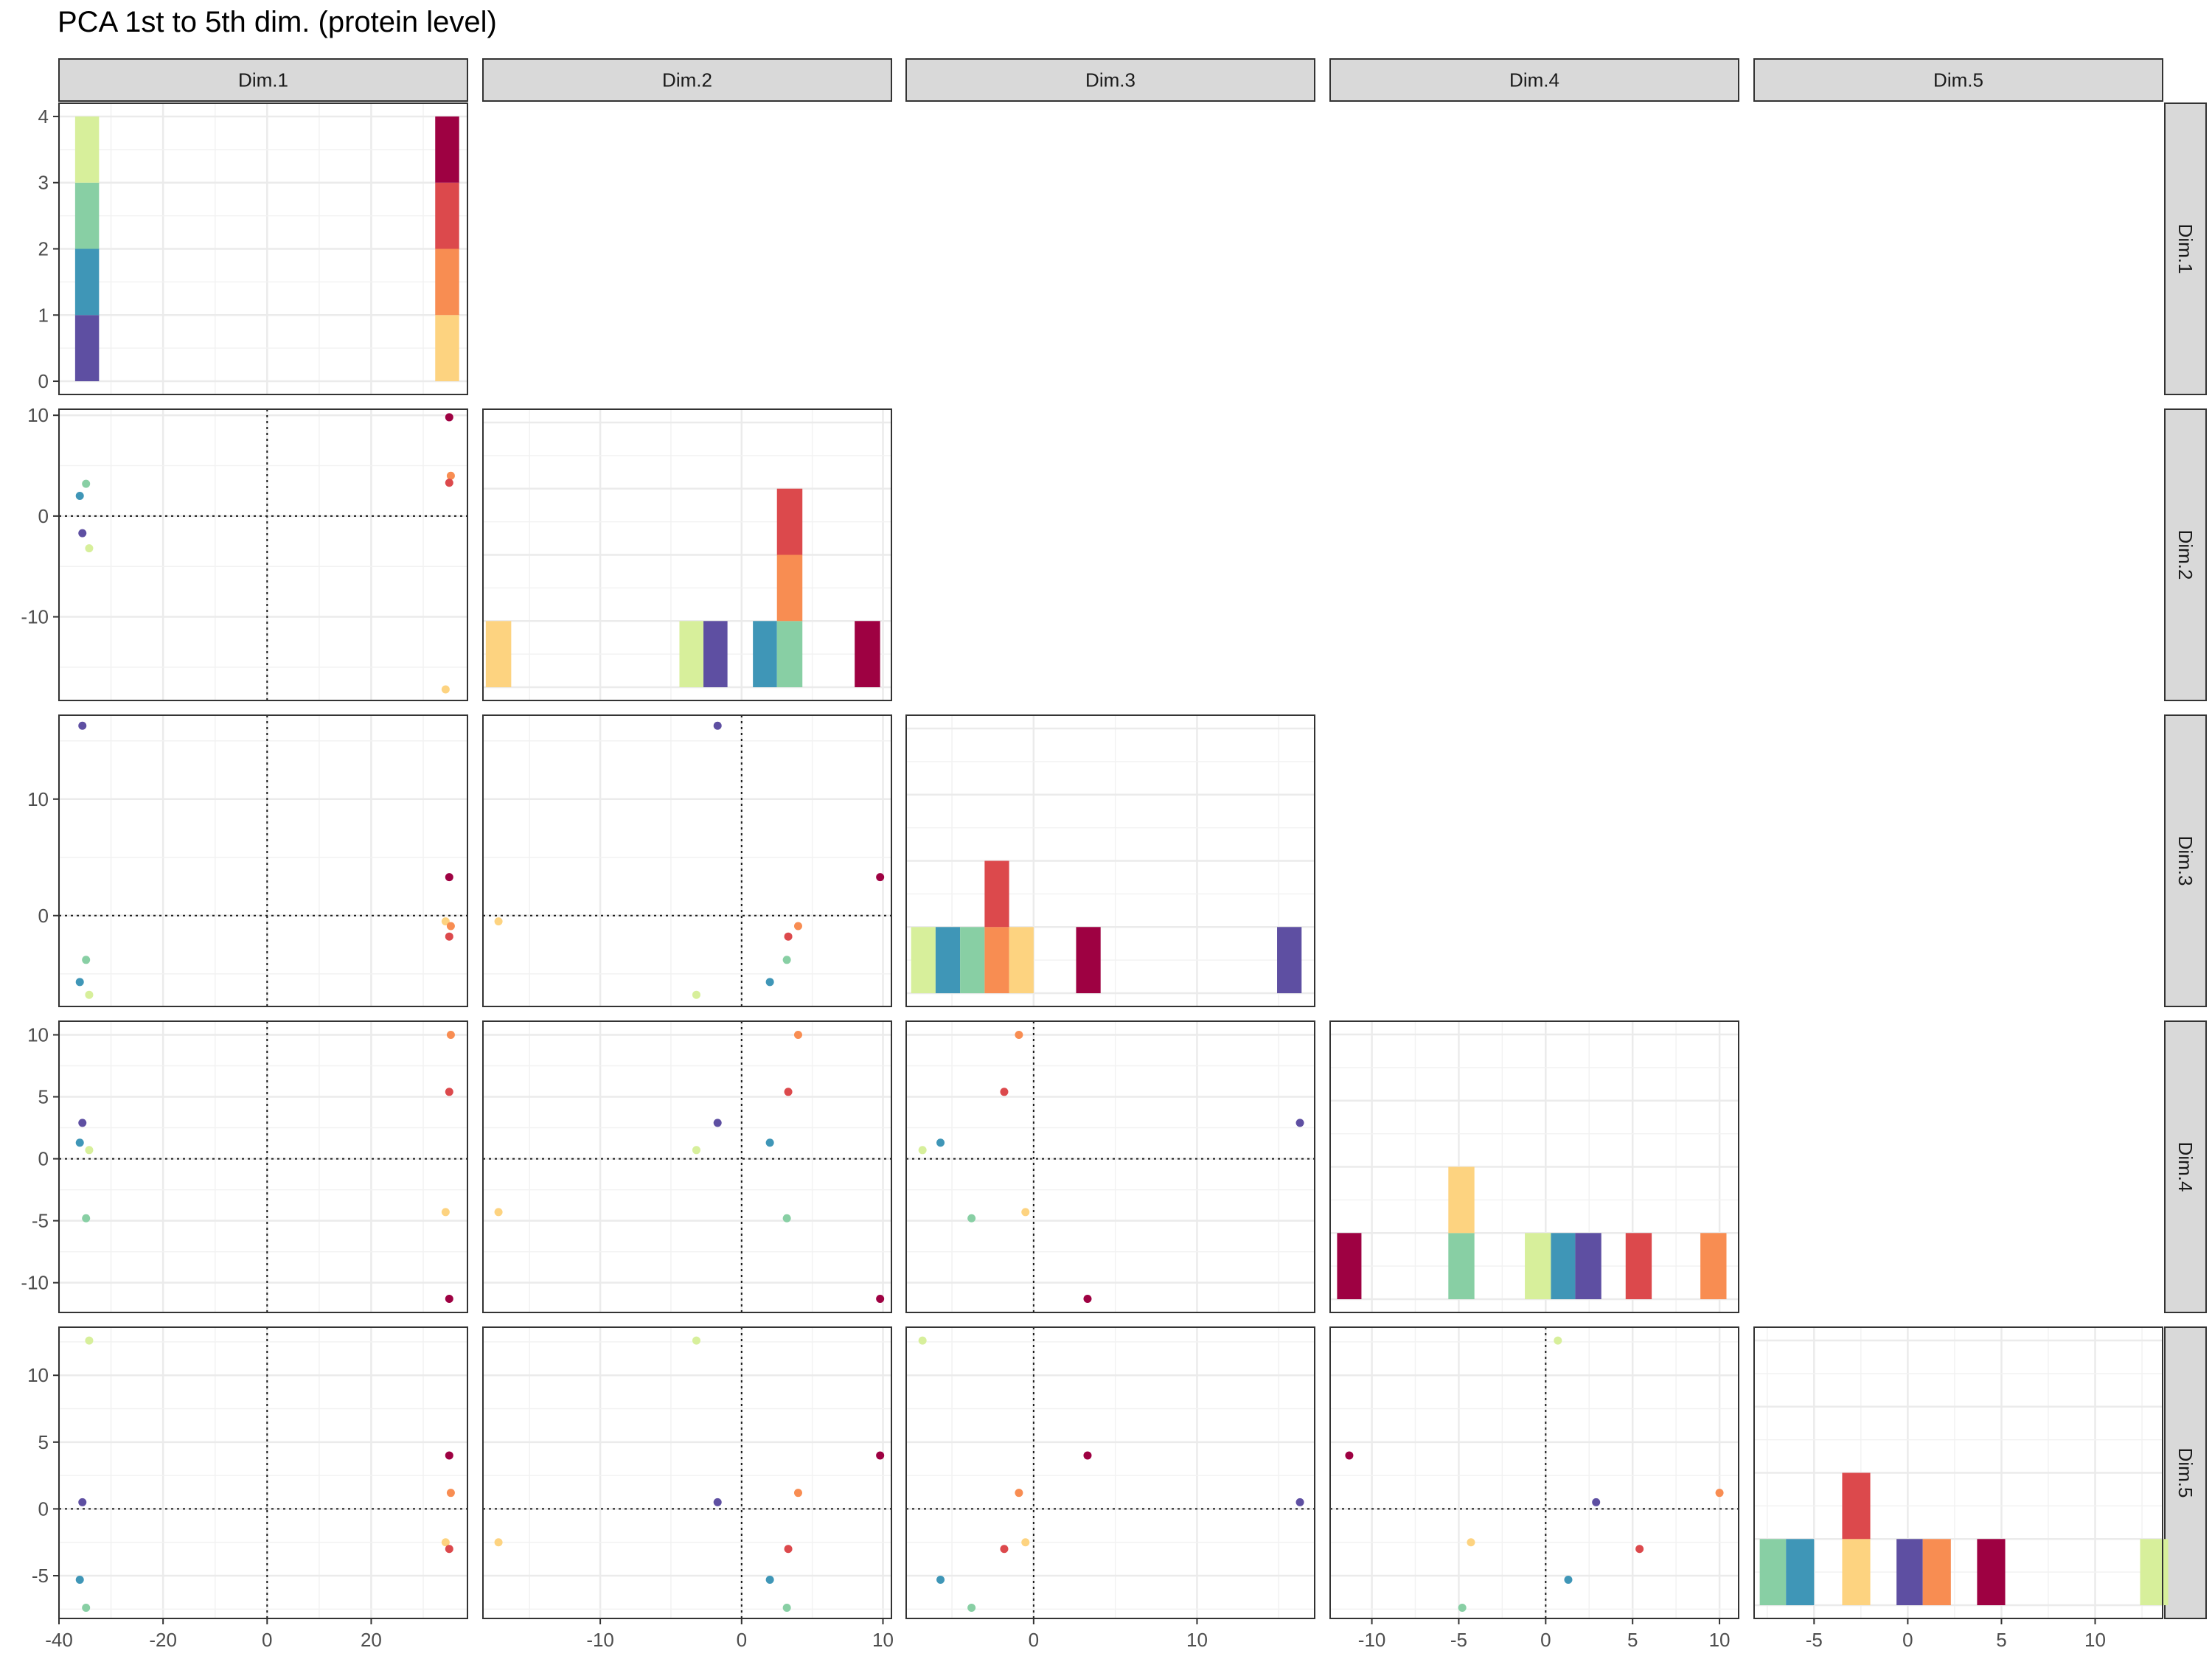 This screenshot has height=1659, width=2212. I want to click on y-tick-label: 0, so click(43, 916).